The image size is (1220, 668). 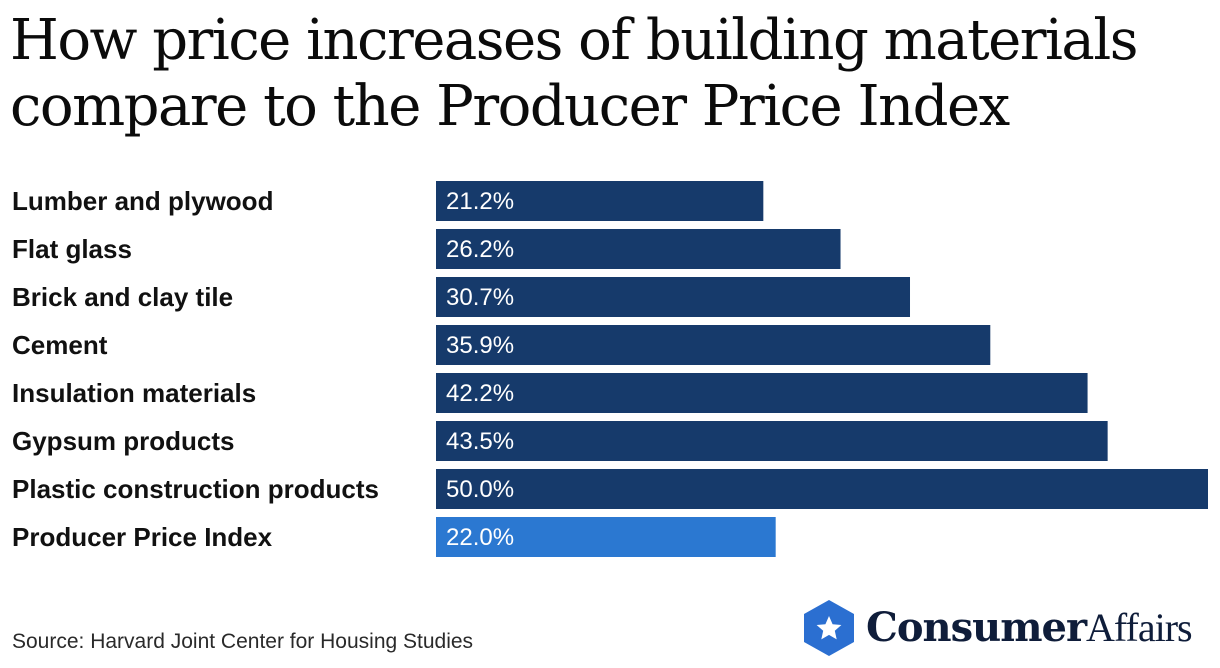 What do you see at coordinates (480, 345) in the screenshot?
I see `bar-value-label: 35.9%` at bounding box center [480, 345].